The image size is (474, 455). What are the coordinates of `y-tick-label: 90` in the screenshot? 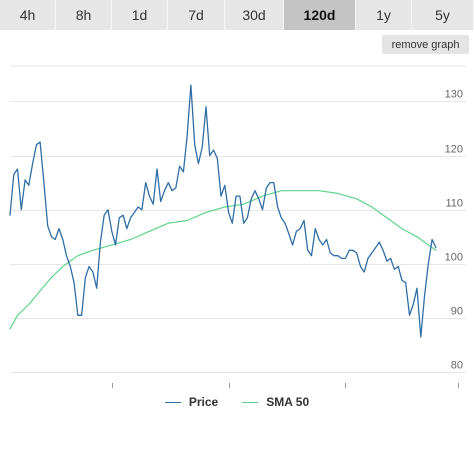 It's located at (457, 312).